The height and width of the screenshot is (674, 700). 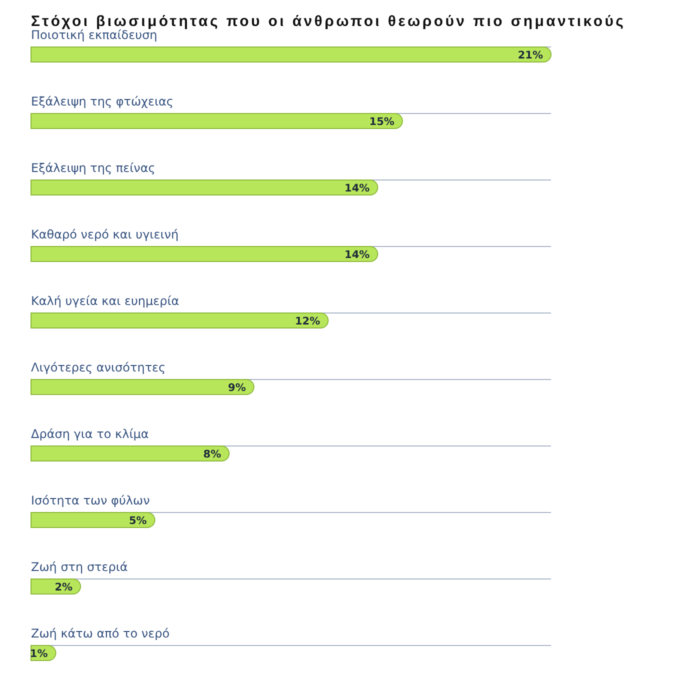 I want to click on data-label: 8%, so click(x=212, y=454).